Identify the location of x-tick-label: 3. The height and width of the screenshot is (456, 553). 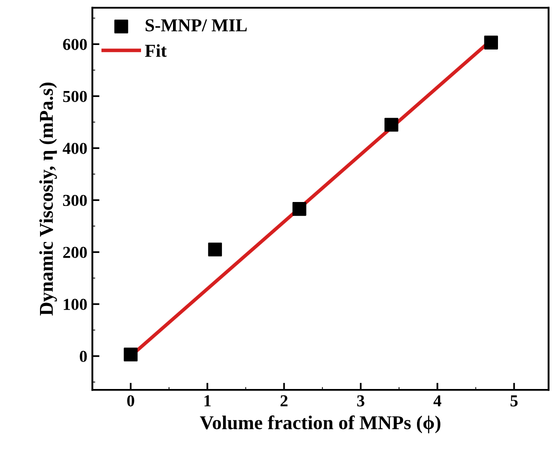
(360, 400).